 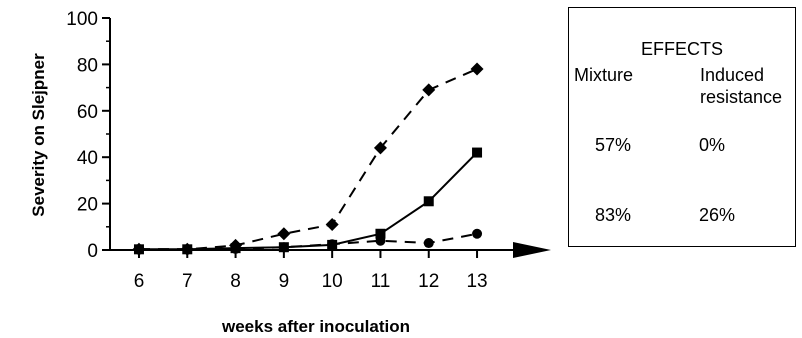 I want to click on y-tick-label: 40, so click(x=87, y=158).